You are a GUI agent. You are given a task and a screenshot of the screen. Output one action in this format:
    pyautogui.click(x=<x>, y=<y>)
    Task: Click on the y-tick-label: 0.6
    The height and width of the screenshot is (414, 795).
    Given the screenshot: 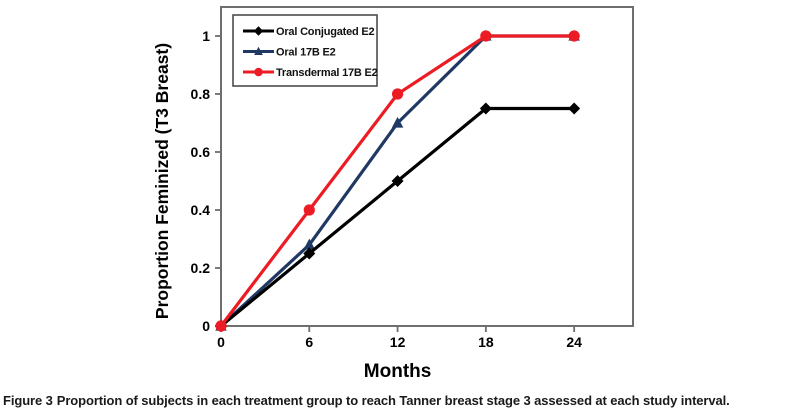 What is the action you would take?
    pyautogui.click(x=201, y=152)
    